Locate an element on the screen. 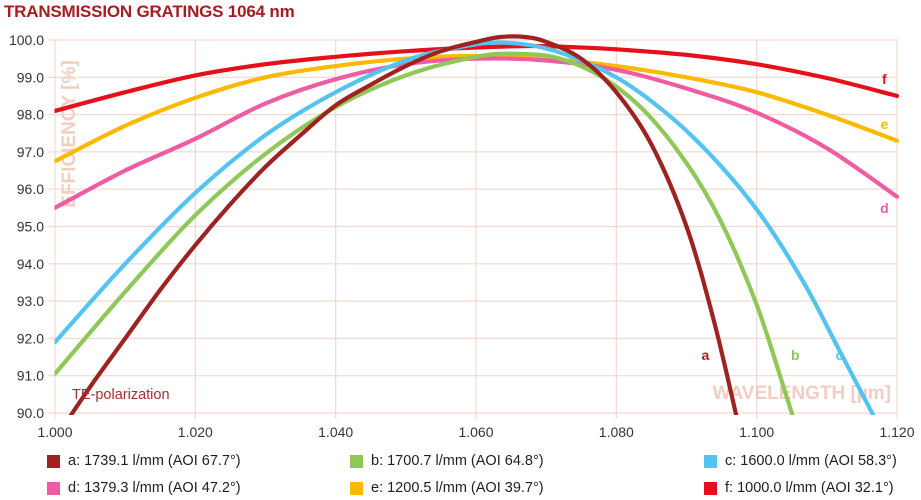 The image size is (921, 500). polarization-annotation: TE-polarization is located at coordinates (121, 395).